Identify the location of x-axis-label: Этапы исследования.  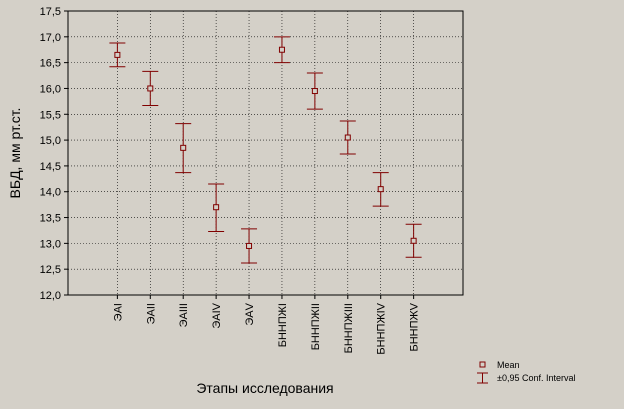
(264, 388).